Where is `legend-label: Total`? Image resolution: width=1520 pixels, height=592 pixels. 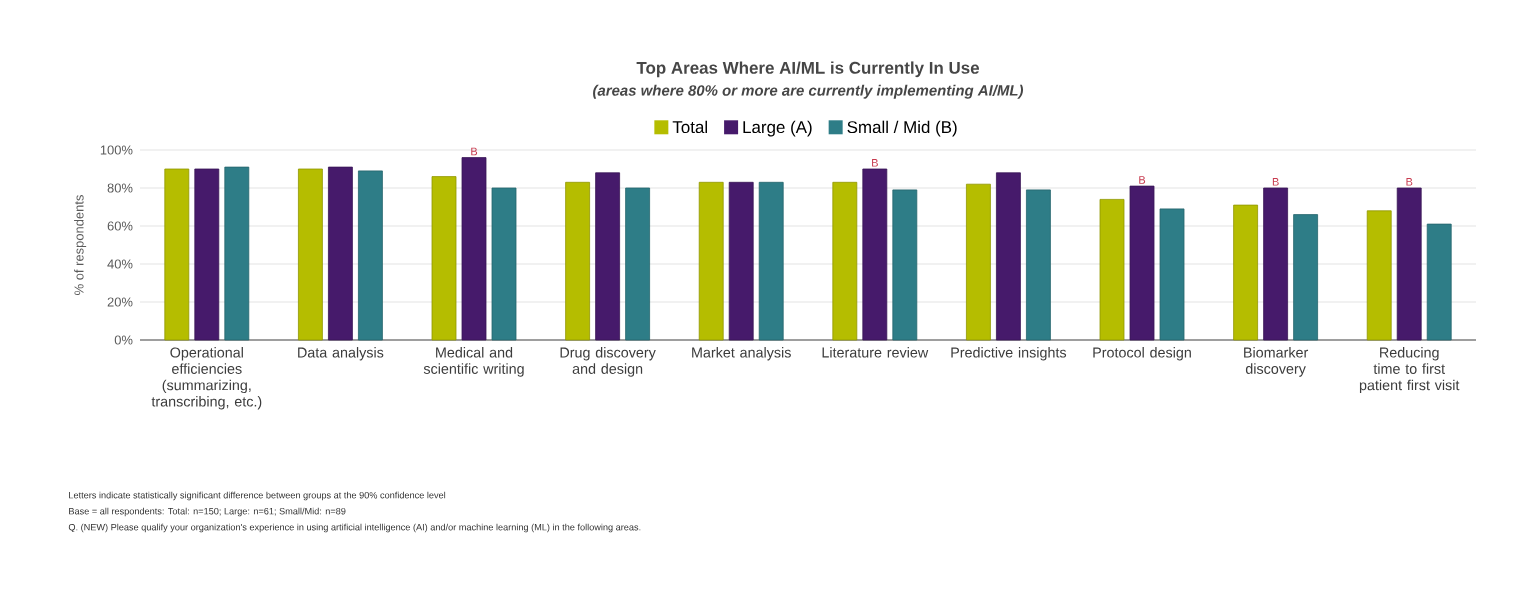
legend-label: Total is located at coordinates (689, 127).